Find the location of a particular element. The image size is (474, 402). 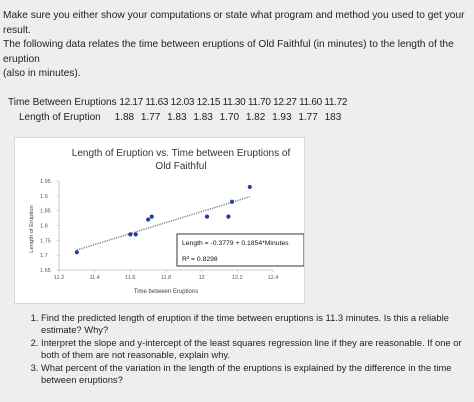

y-tick-label: 1.8 is located at coordinates (44, 227).